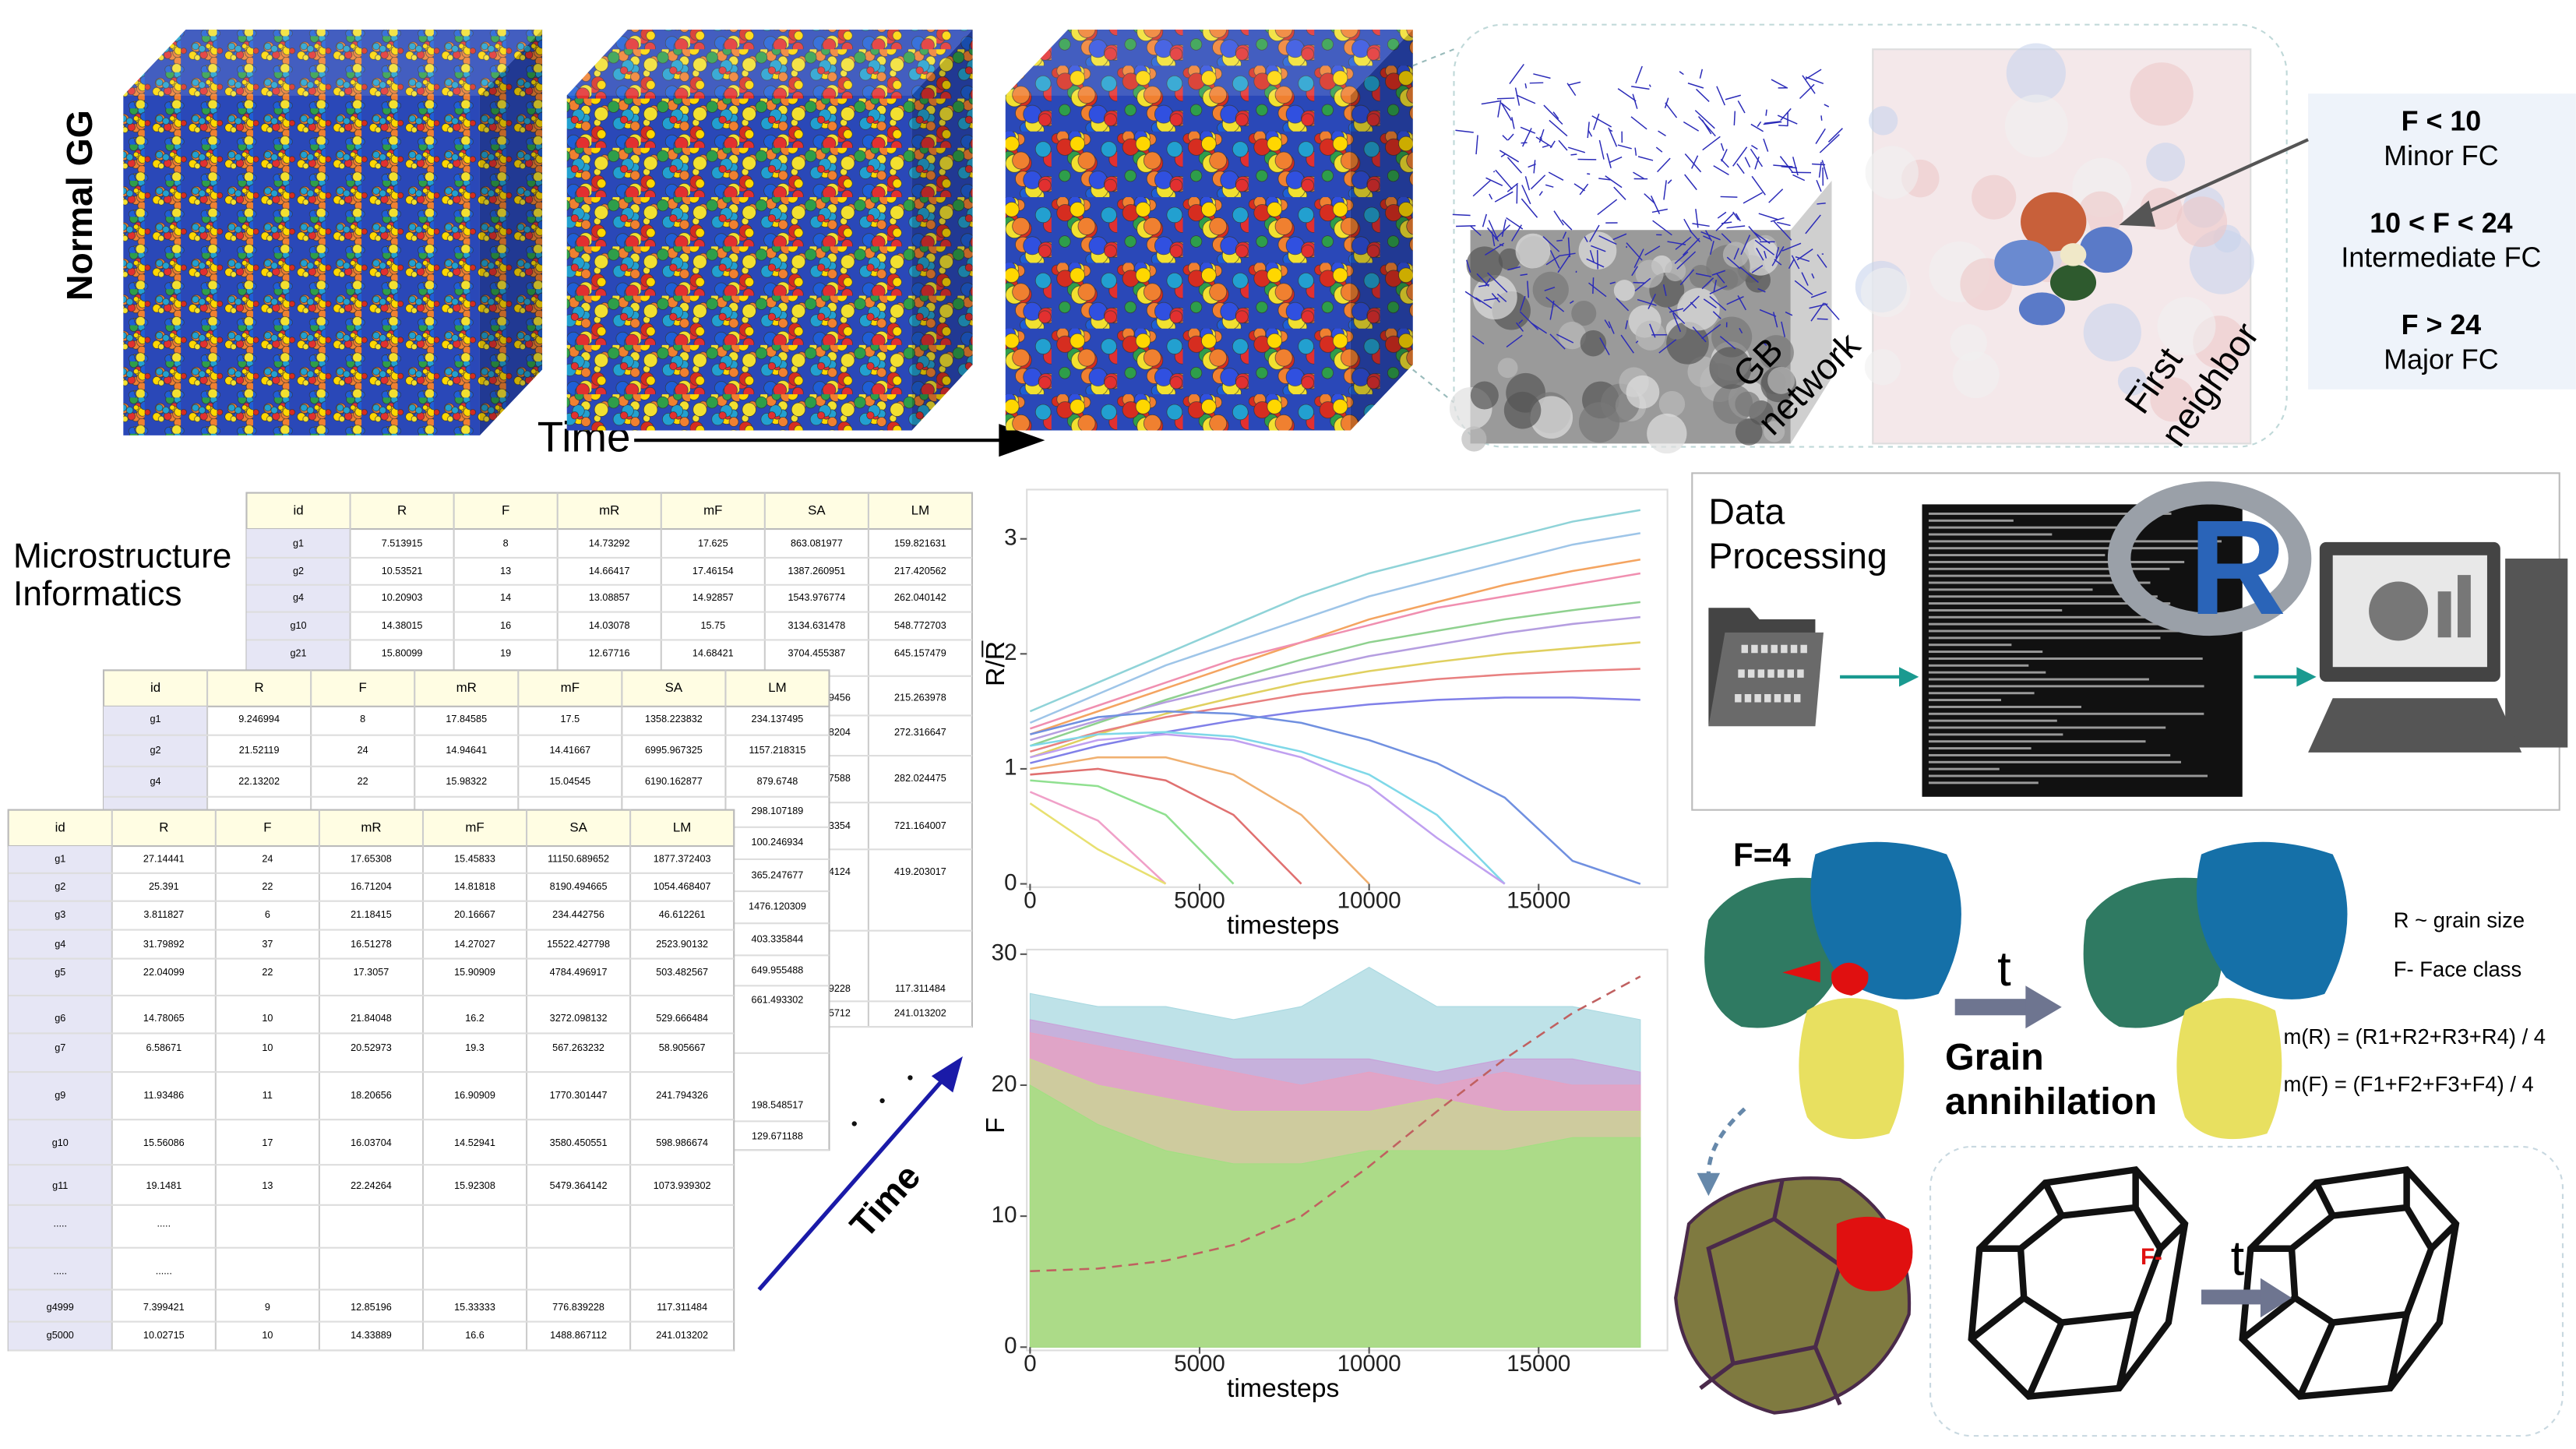 The image size is (2576, 1449). I want to click on table-cell: g1, so click(155, 719).